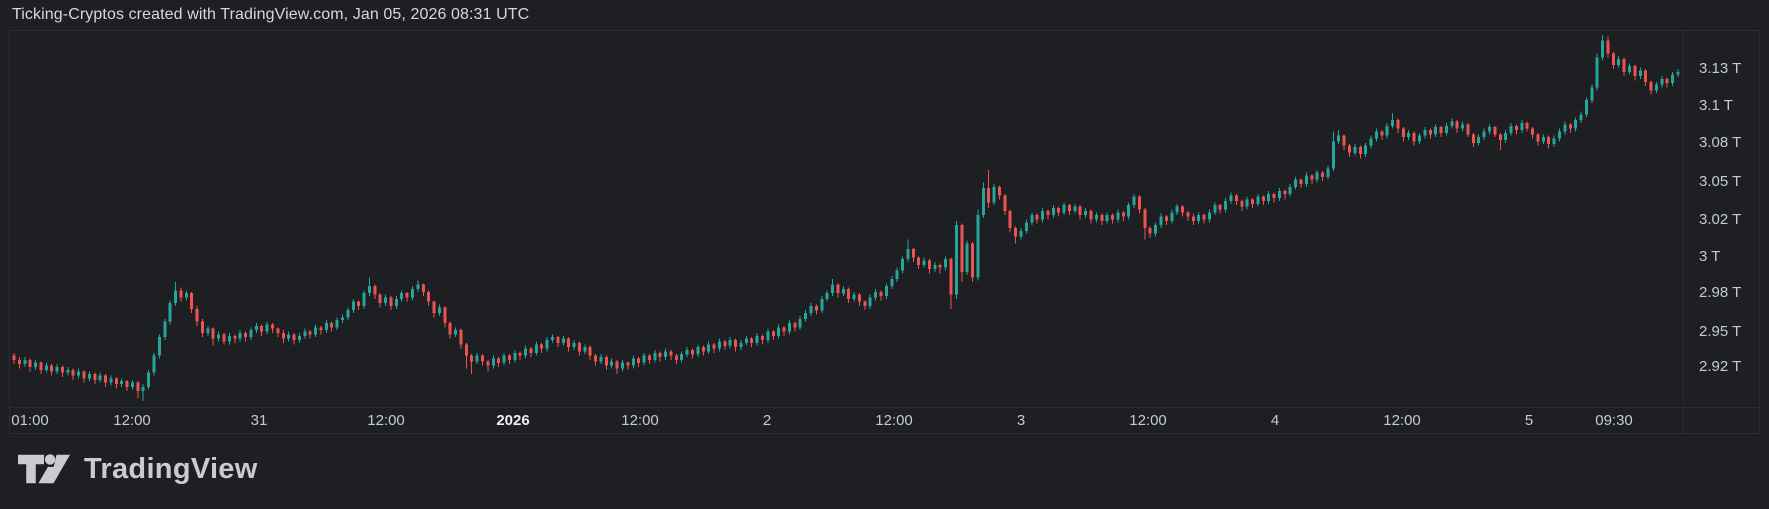 This screenshot has height=509, width=1769. What do you see at coordinates (884, 407) in the screenshot?
I see `time-axis-separator` at bounding box center [884, 407].